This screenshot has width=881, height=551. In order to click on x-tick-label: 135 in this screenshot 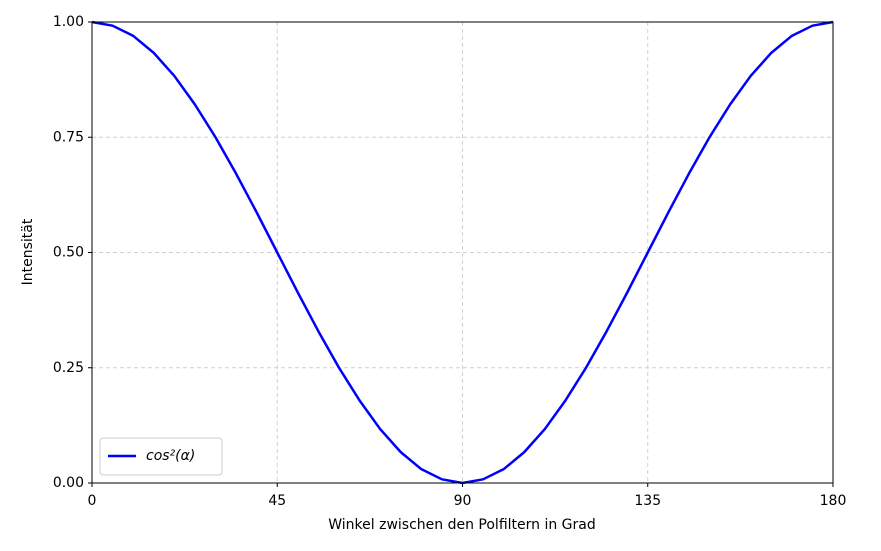, I will do `click(647, 501)`.